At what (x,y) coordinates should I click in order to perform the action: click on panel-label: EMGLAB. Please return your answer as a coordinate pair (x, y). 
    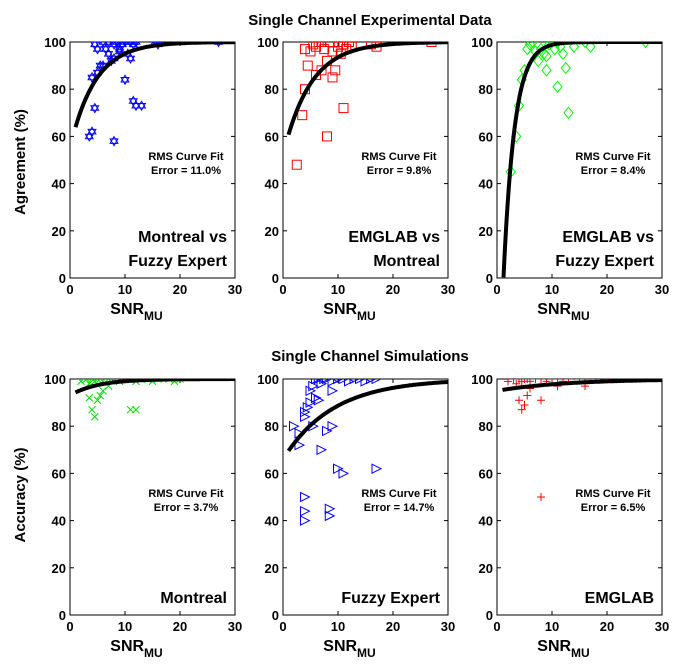
    Looking at the image, I should click on (619, 598).